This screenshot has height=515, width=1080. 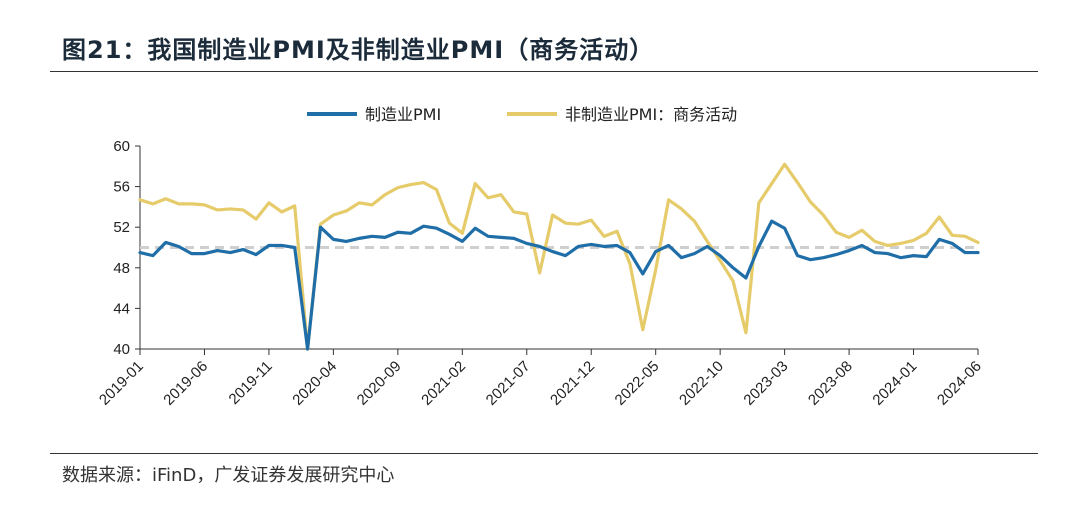 I want to click on chart-legend: 制造业PMI 非制造业PMI：商务活动, so click(x=522, y=114).